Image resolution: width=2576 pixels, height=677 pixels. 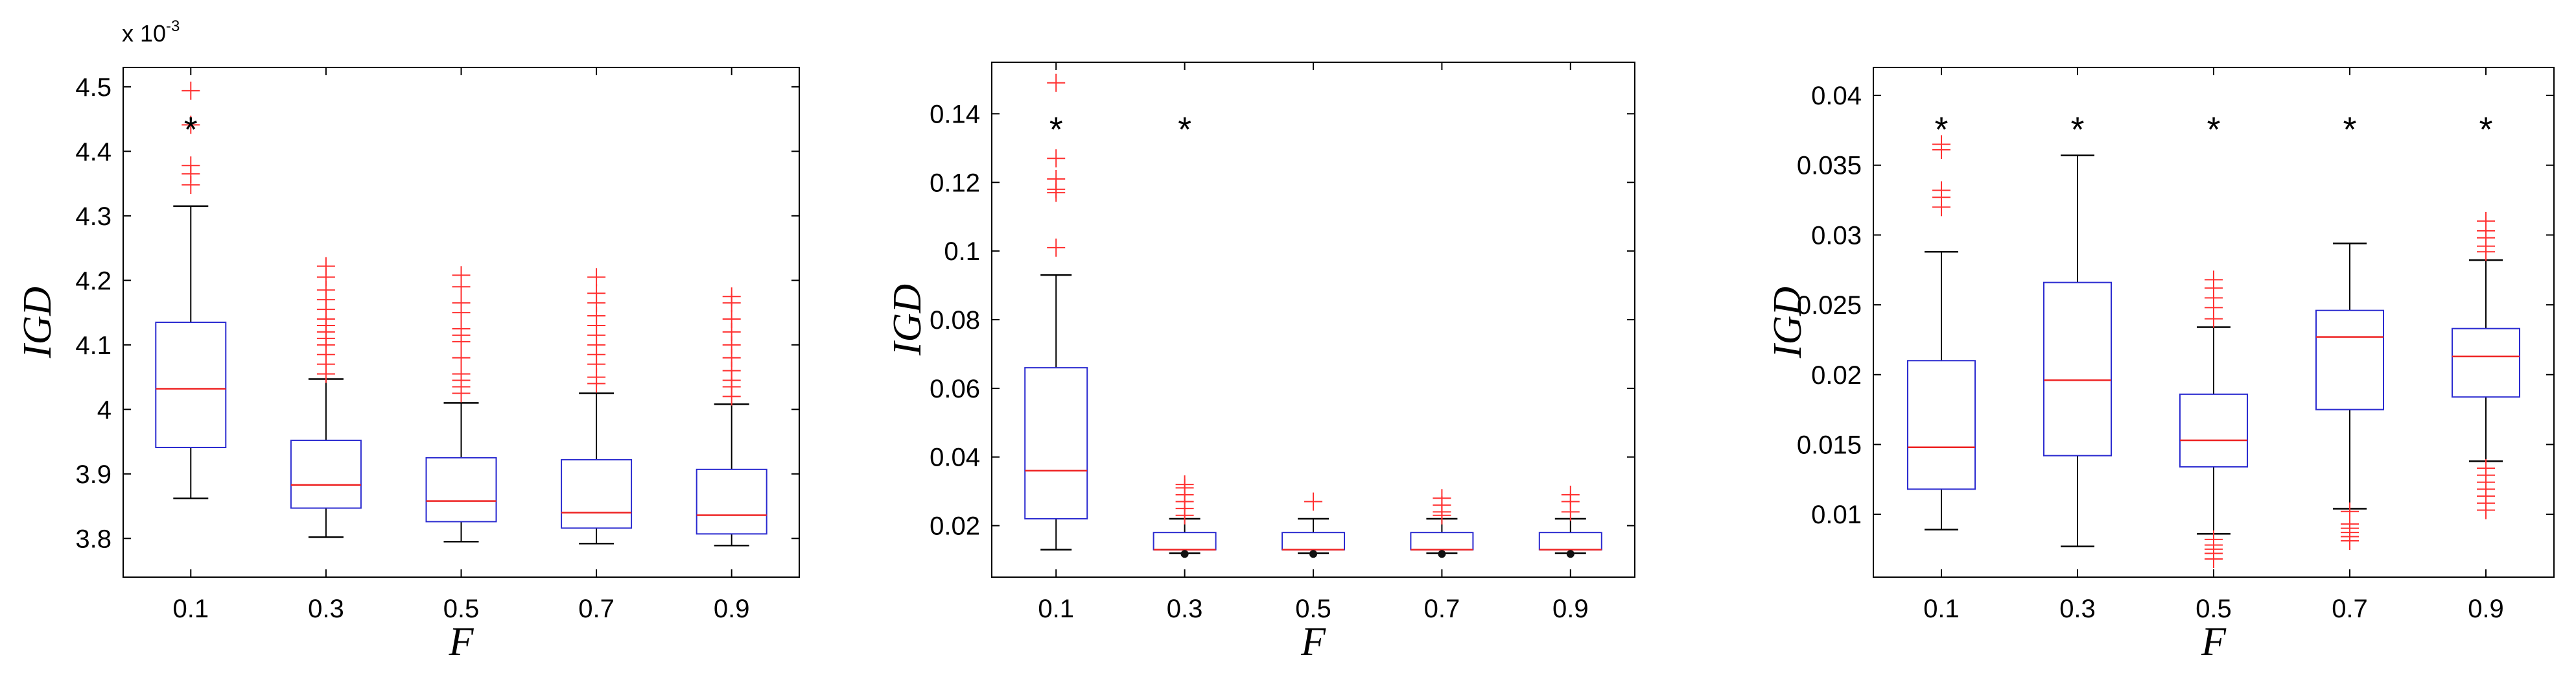 What do you see at coordinates (93, 216) in the screenshot?
I see `y-tick-label: 4.3` at bounding box center [93, 216].